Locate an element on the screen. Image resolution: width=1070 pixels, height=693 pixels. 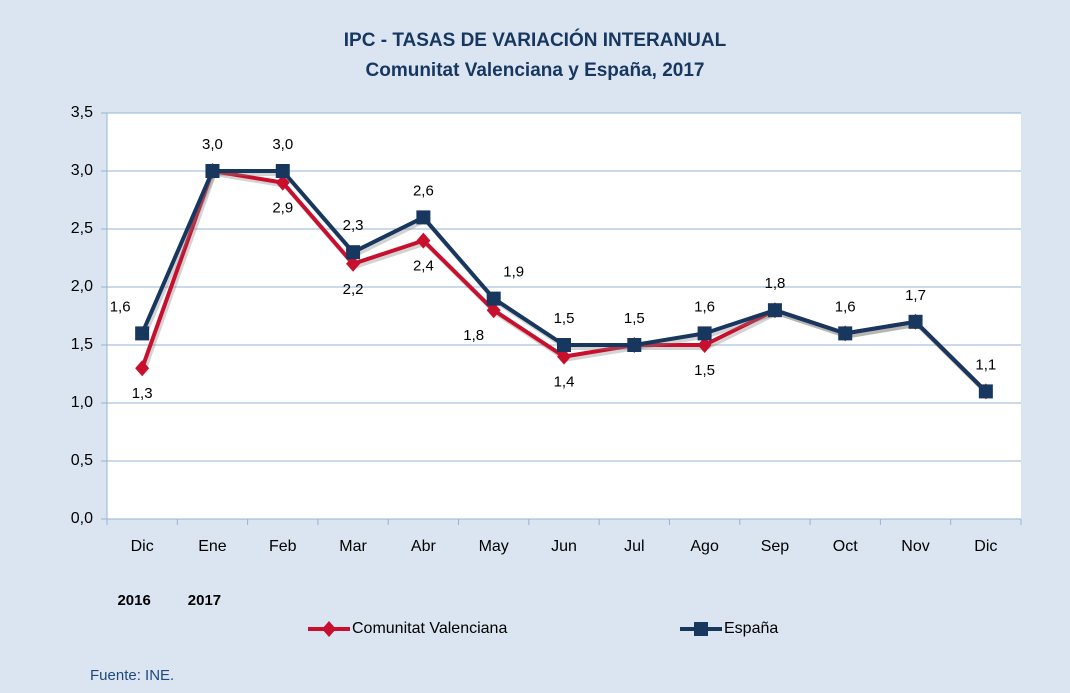
legend-label: España is located at coordinates (751, 628).